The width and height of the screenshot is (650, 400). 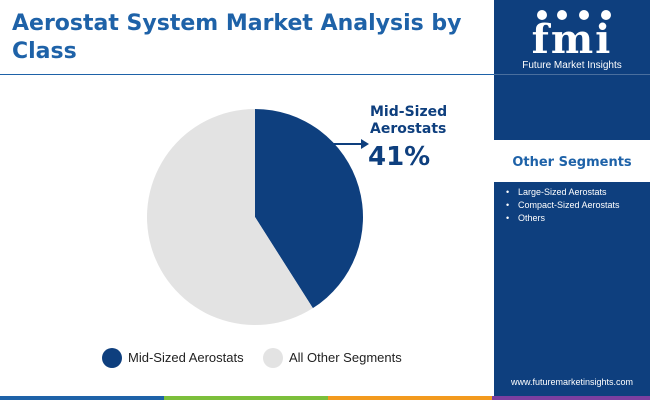 I want to click on page-title: Aerostat System Market Analysis by Class, so click(x=237, y=37).